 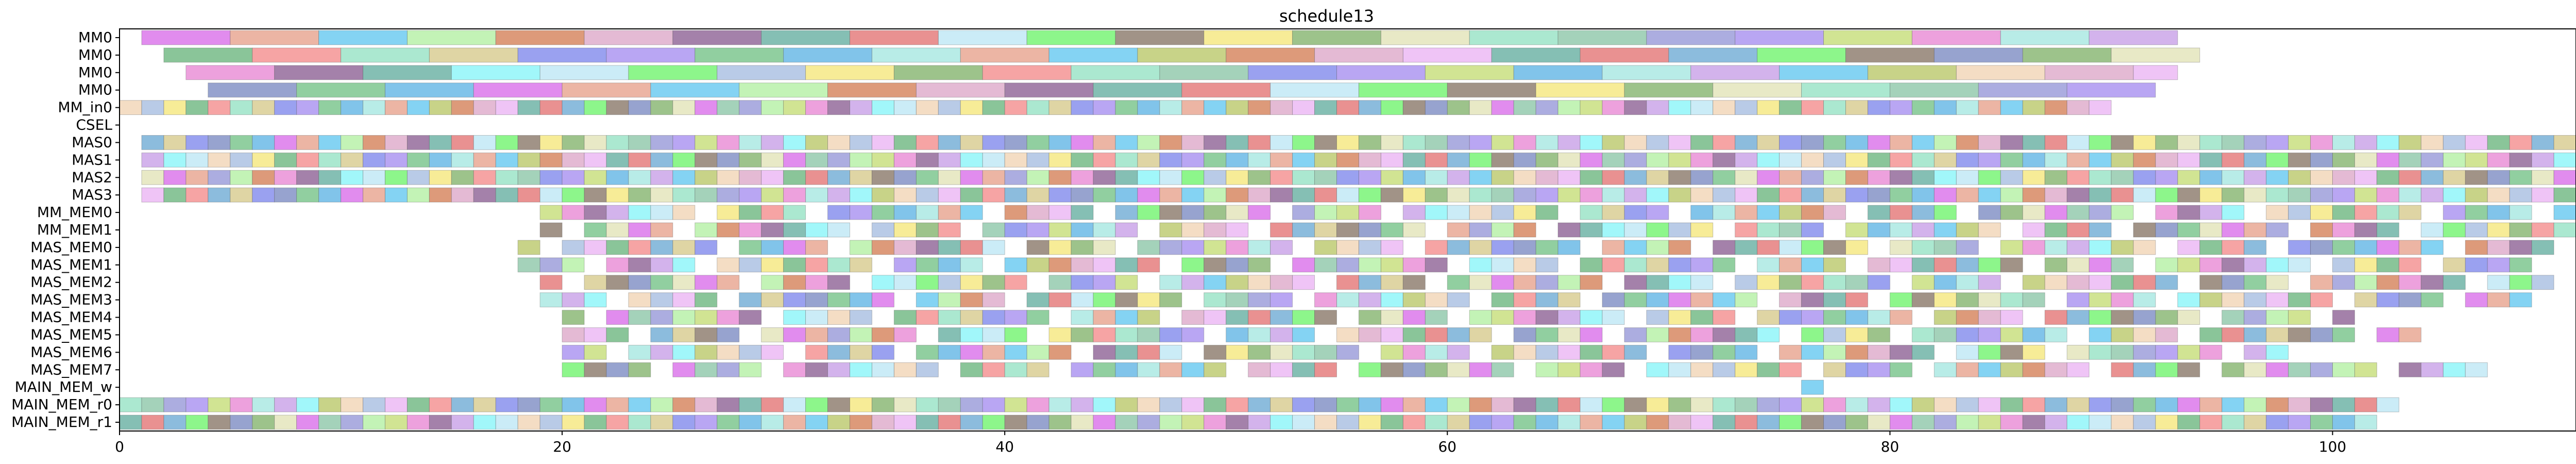 I want to click on row-label: MAS2, so click(x=92, y=177).